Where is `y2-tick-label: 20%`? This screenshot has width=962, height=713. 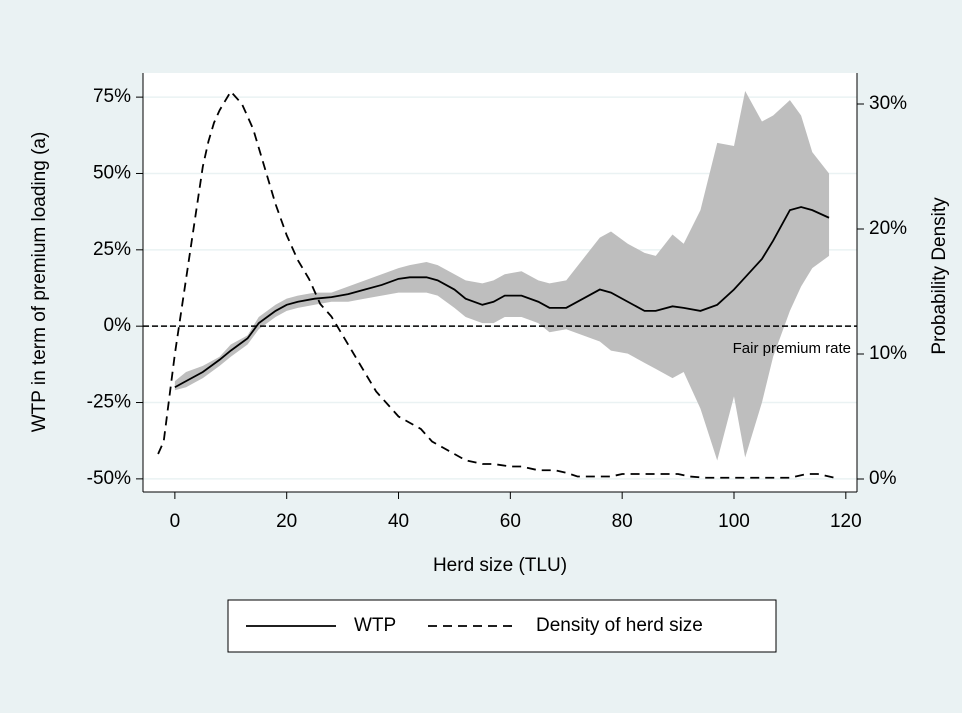 y2-tick-label: 20% is located at coordinates (888, 228).